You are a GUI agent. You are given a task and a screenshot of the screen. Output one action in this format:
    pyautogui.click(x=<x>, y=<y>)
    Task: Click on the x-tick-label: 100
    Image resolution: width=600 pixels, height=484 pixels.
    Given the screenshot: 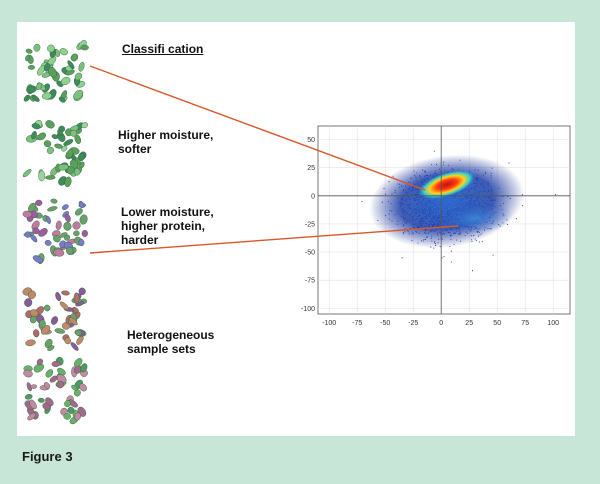 What is the action you would take?
    pyautogui.click(x=553, y=323)
    